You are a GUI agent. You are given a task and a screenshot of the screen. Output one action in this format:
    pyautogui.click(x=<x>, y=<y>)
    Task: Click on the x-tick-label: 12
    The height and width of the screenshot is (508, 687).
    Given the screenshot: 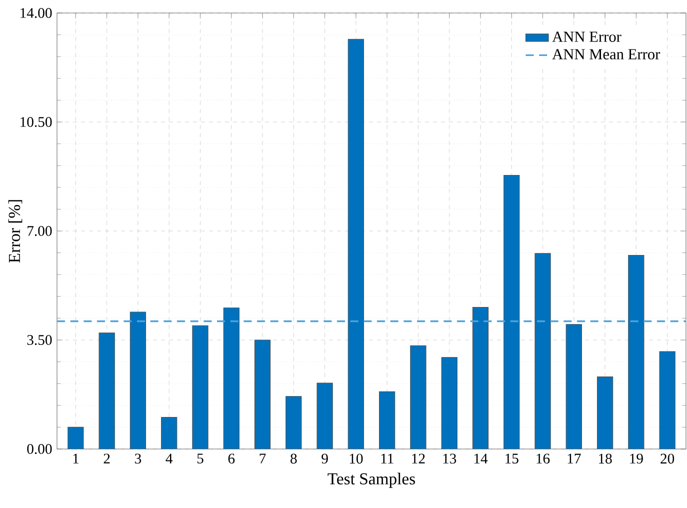 What is the action you would take?
    pyautogui.click(x=418, y=459)
    